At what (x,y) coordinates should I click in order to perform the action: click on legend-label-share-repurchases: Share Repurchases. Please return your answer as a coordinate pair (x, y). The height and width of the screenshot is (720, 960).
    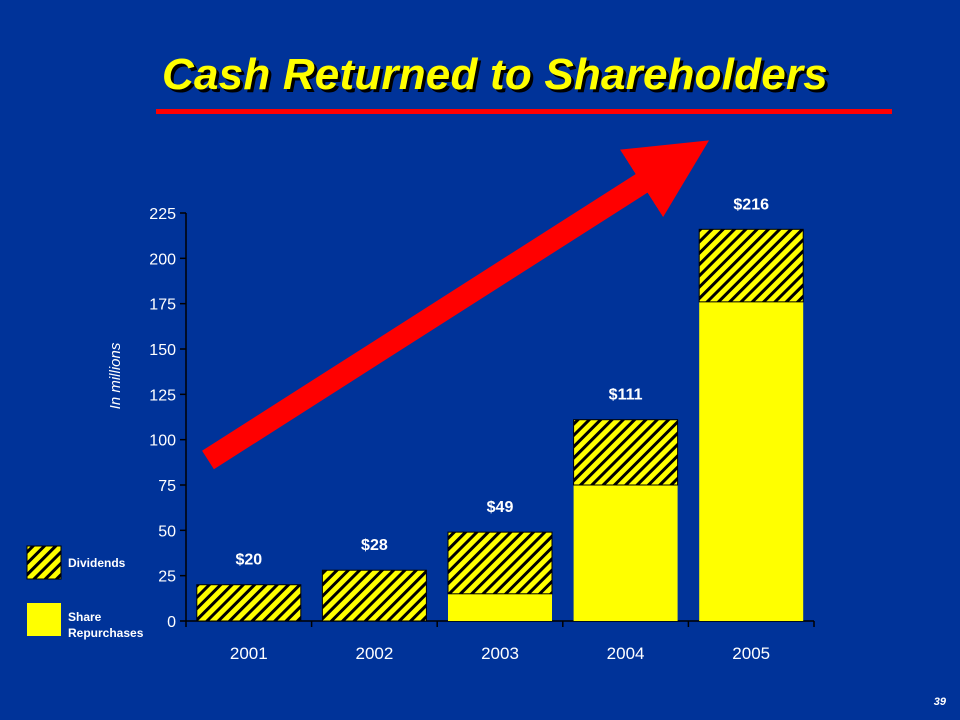
    Looking at the image, I should click on (106, 625).